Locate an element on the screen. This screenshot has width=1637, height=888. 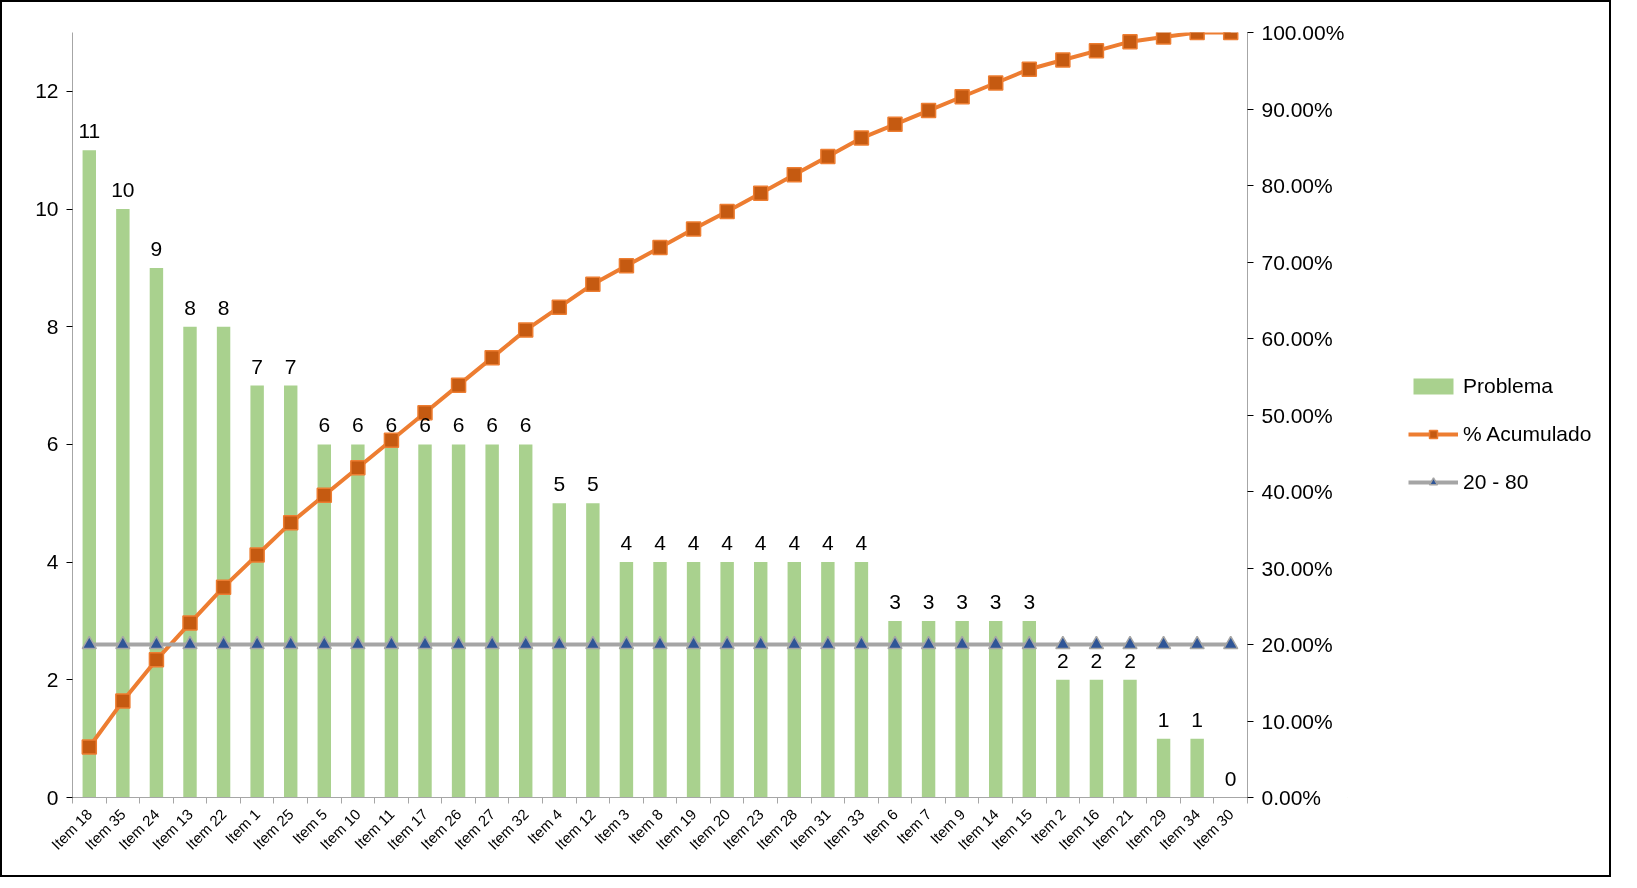
legend-label: 20 - 80 is located at coordinates (1496, 482).